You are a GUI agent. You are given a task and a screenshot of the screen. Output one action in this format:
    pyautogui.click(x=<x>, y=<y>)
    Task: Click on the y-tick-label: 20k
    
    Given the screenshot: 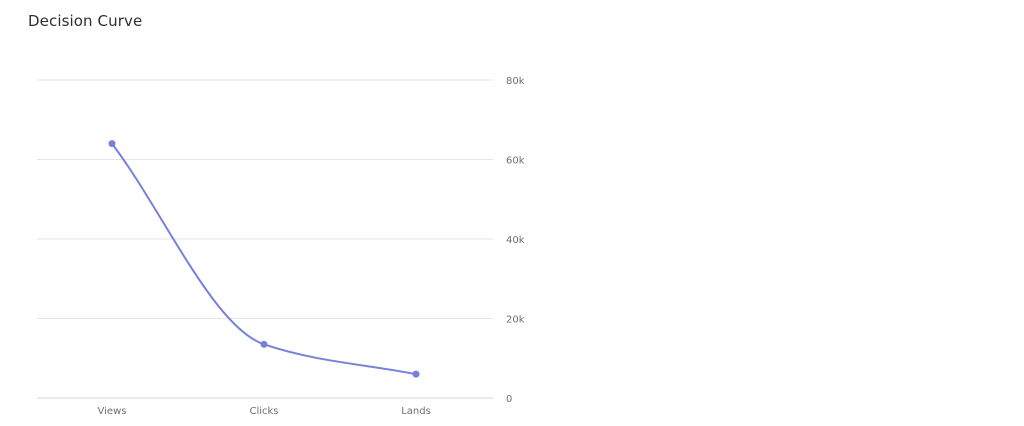 What is the action you would take?
    pyautogui.click(x=515, y=320)
    